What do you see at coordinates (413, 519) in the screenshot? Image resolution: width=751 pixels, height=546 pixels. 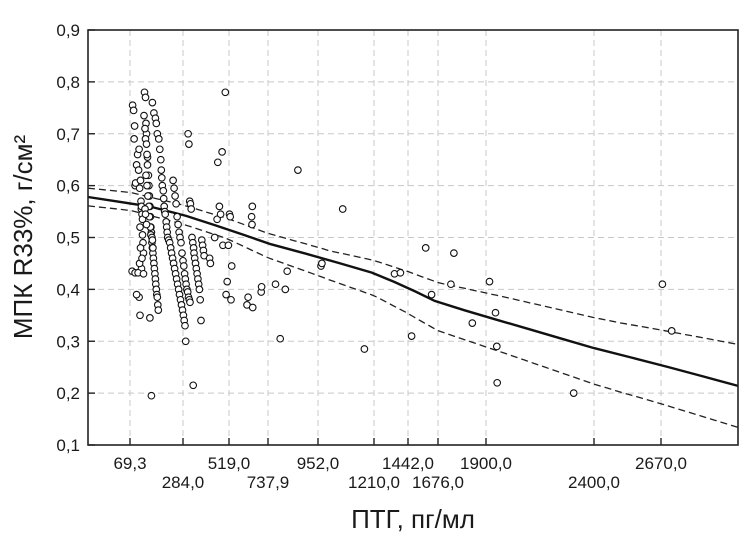 I see `x-axis-title: ПТГ, пг/мл` at bounding box center [413, 519].